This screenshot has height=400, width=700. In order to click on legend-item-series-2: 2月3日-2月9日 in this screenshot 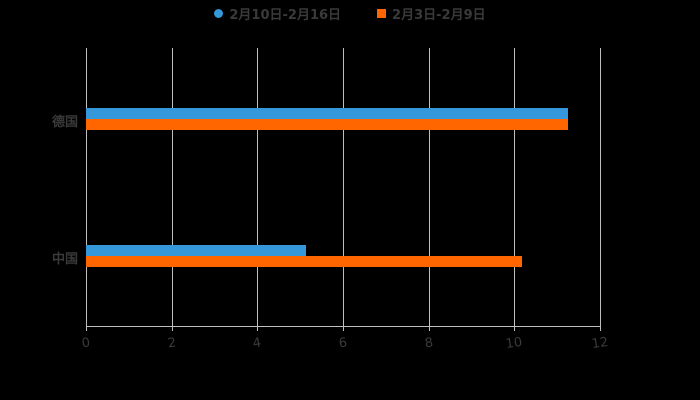, I will do `click(431, 13)`.